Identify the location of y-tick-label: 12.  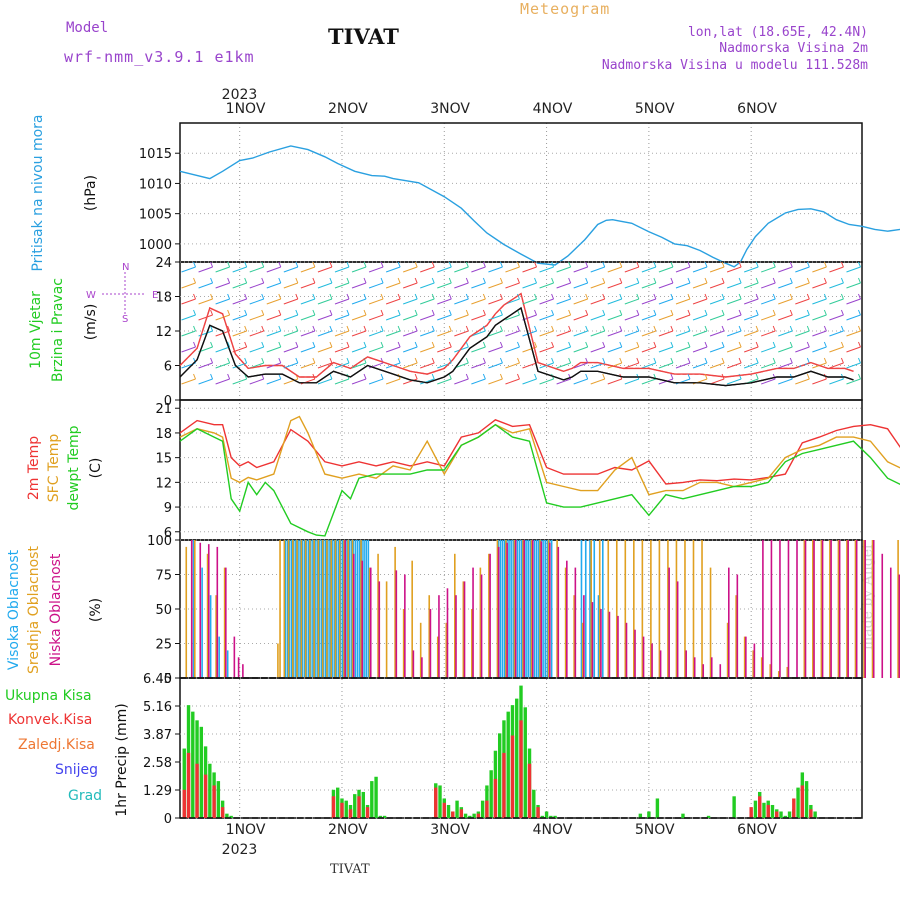
(163, 483).